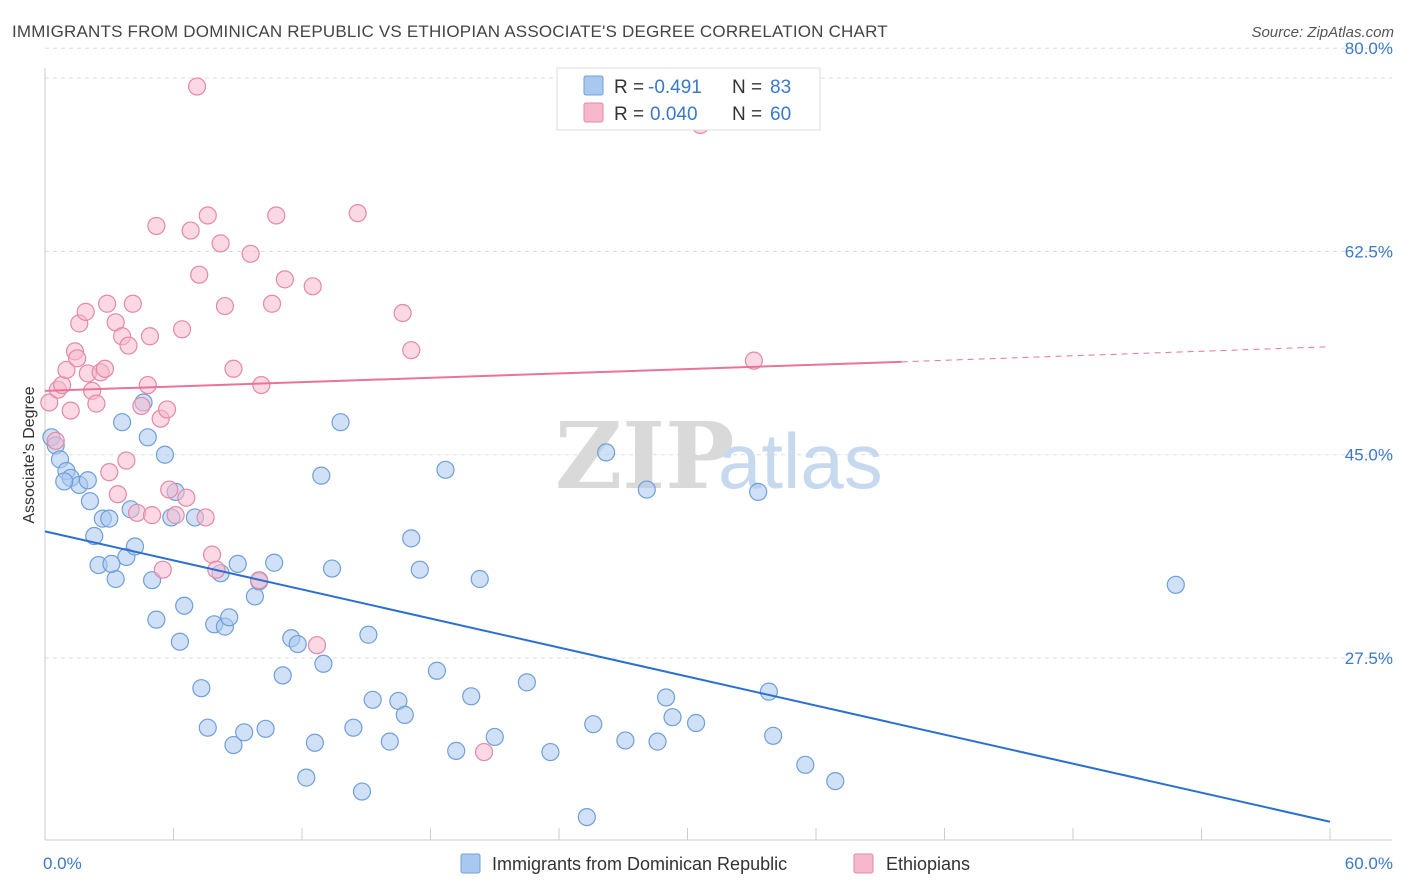 The width and height of the screenshot is (1406, 892). What do you see at coordinates (629, 87) in the screenshot?
I see `legend-r-label-dominican: R =` at bounding box center [629, 87].